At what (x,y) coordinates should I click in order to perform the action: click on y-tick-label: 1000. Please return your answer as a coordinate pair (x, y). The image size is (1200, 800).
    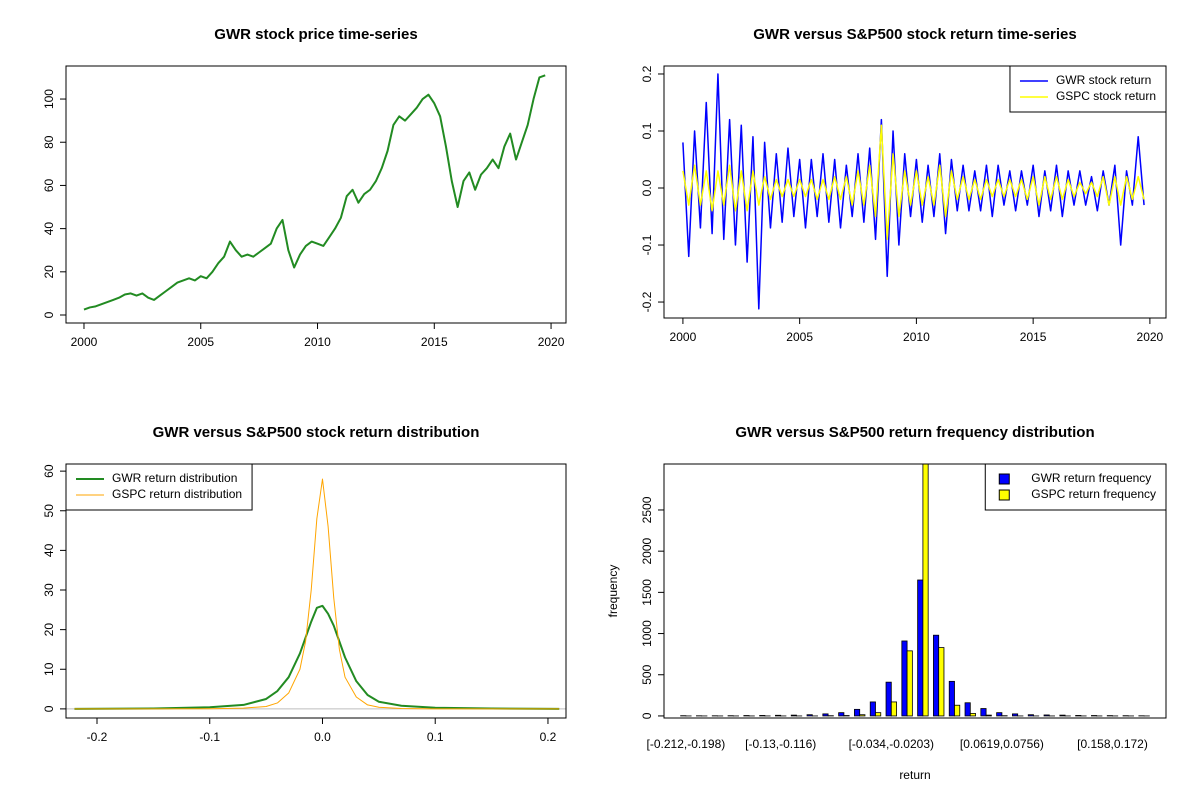
    Looking at the image, I should click on (647, 633).